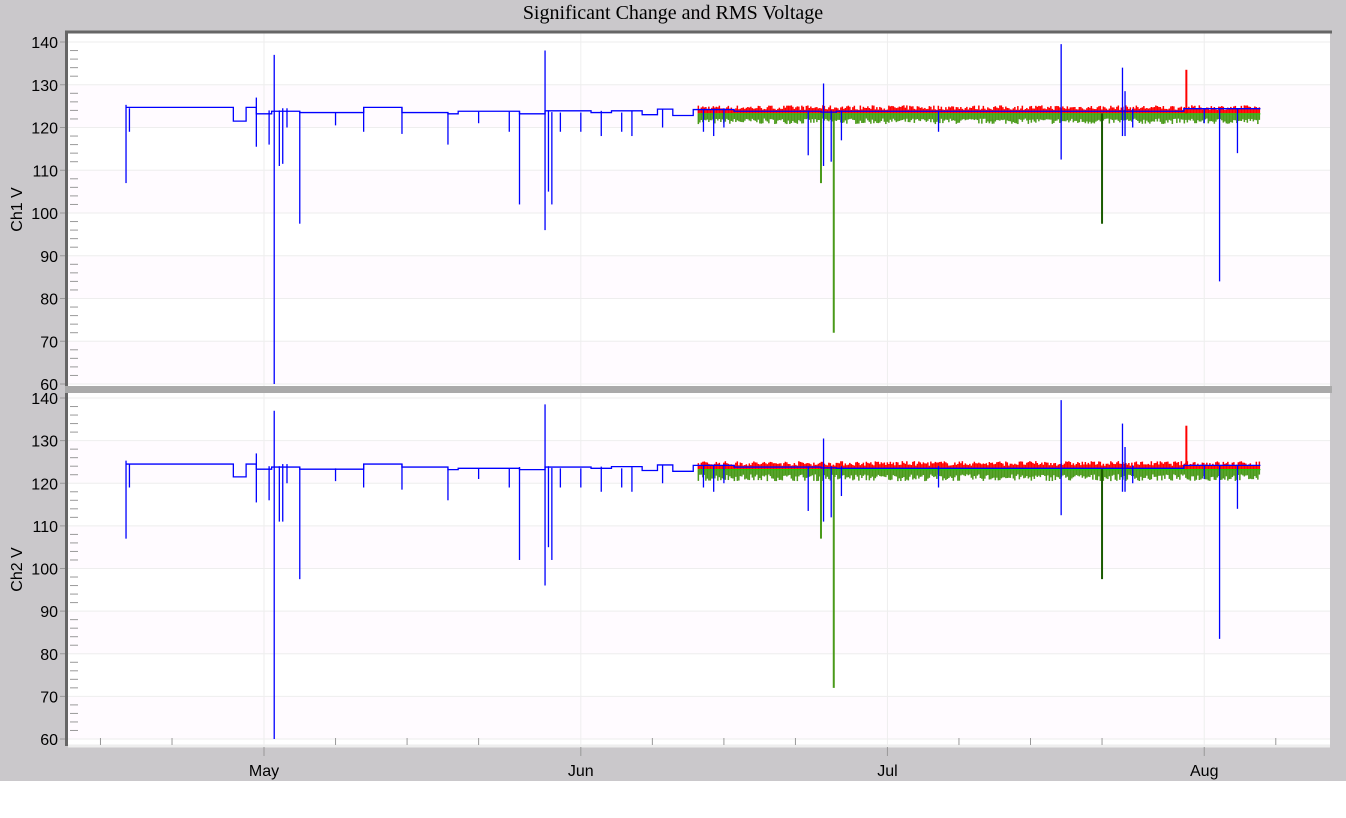 The image size is (1346, 818). I want to click on chart-title: Significant Change and RMS Voltage, so click(673, 13).